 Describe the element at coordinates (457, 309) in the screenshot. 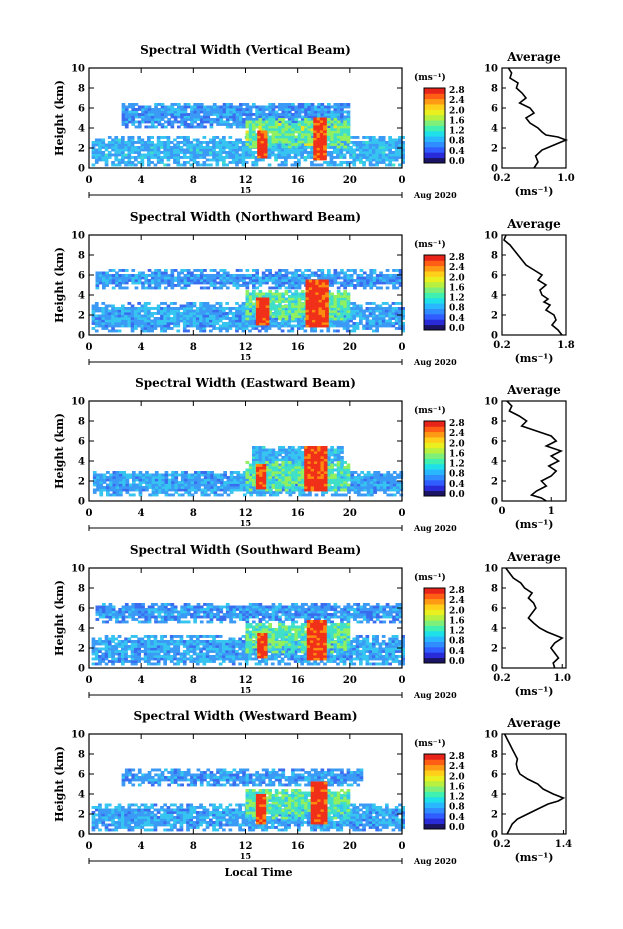

I see `colorbar-tick-label: 0.8` at that location.